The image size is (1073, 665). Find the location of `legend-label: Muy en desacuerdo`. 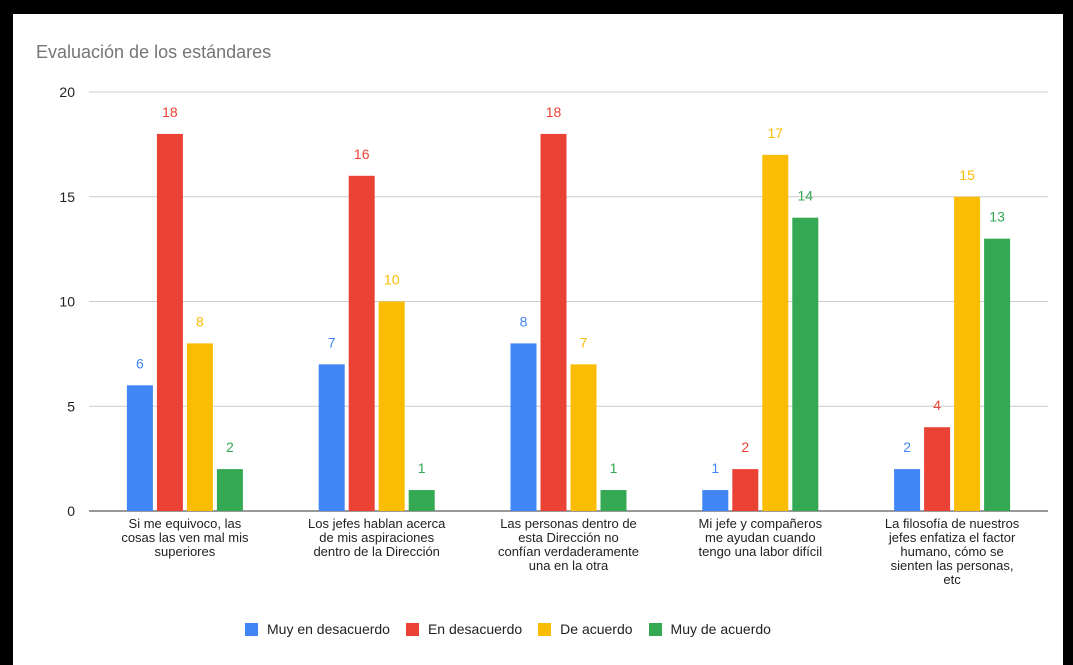

legend-label: Muy en desacuerdo is located at coordinates (328, 629).